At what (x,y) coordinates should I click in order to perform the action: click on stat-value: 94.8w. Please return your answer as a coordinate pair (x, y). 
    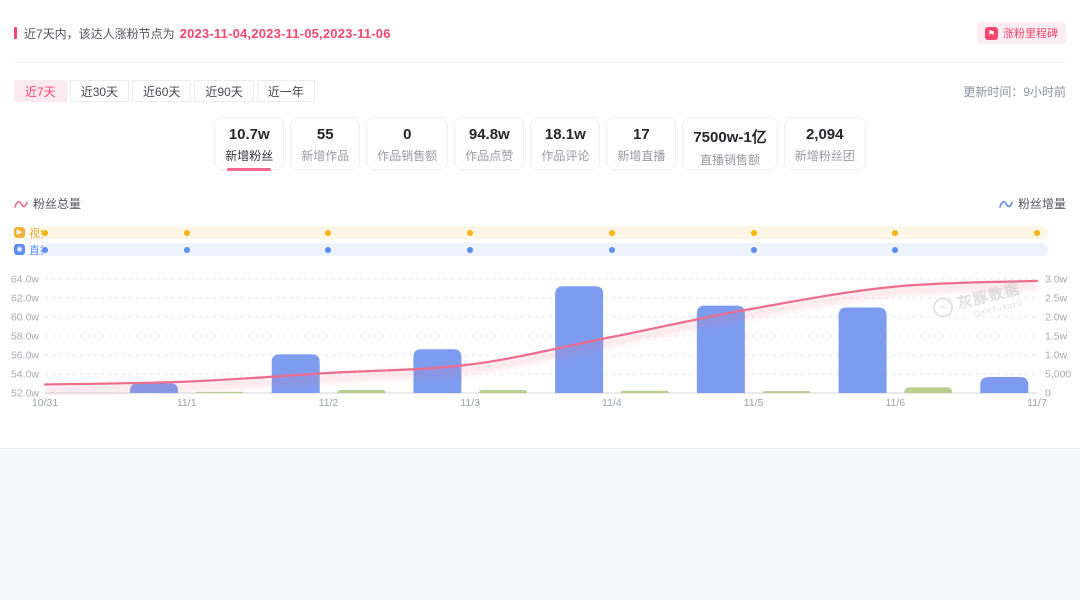
    Looking at the image, I should click on (489, 134).